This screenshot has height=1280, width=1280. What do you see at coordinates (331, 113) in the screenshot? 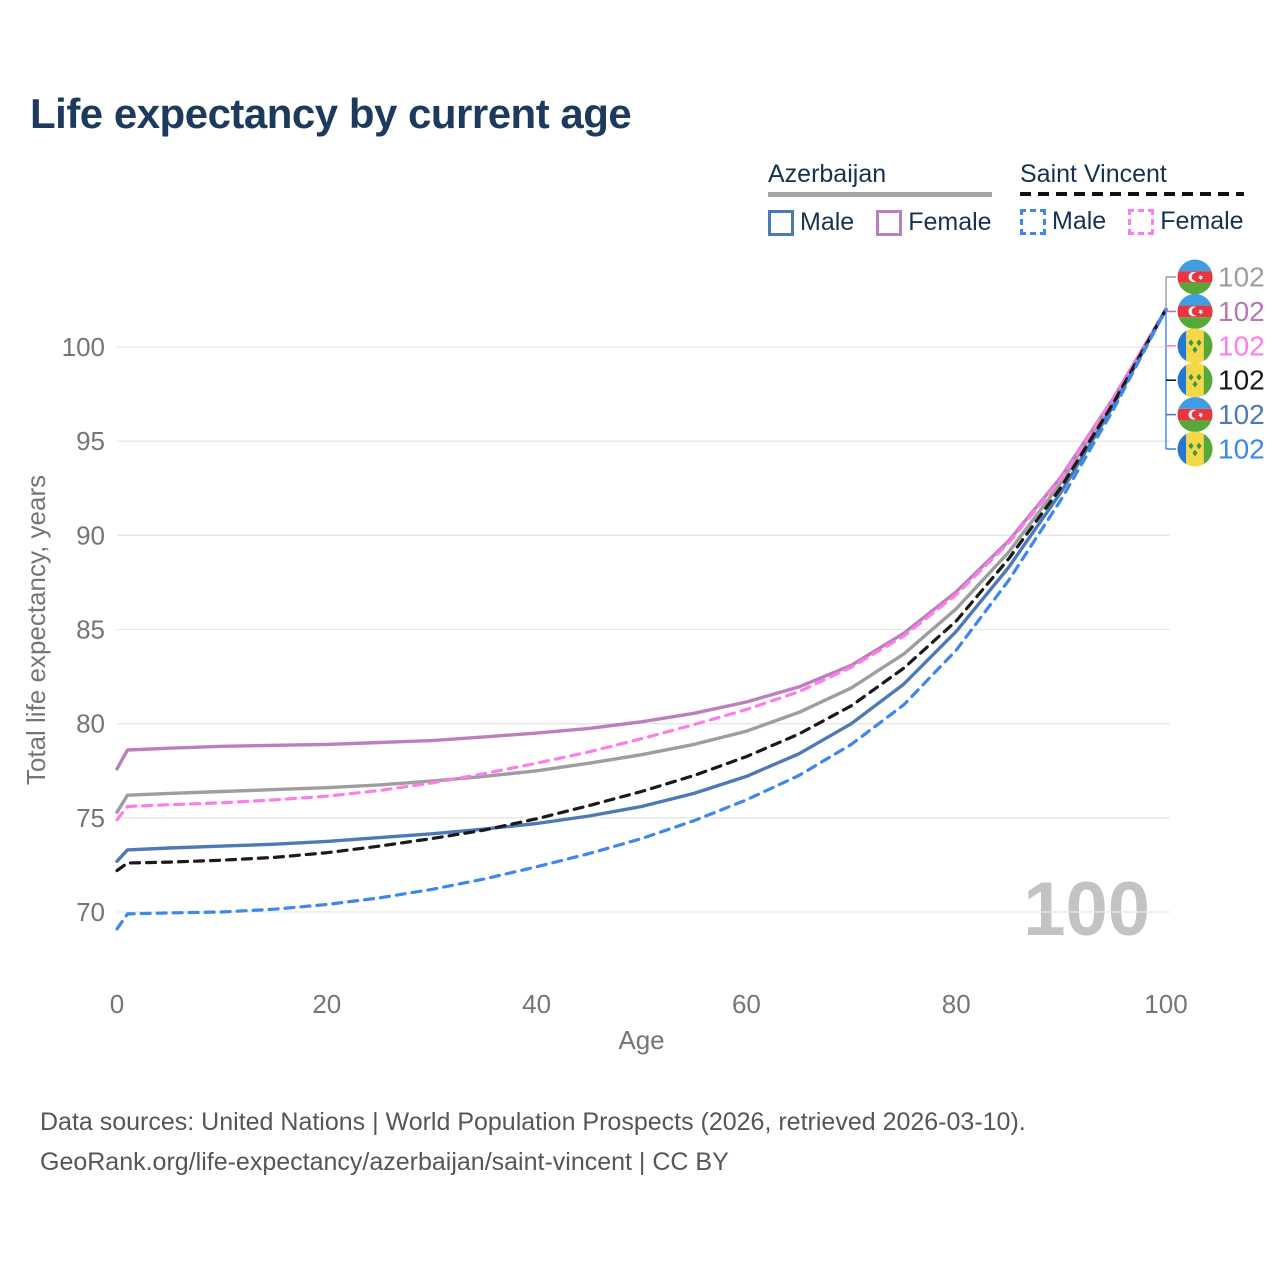
I see `page-title: Life expectancy by current age` at bounding box center [331, 113].